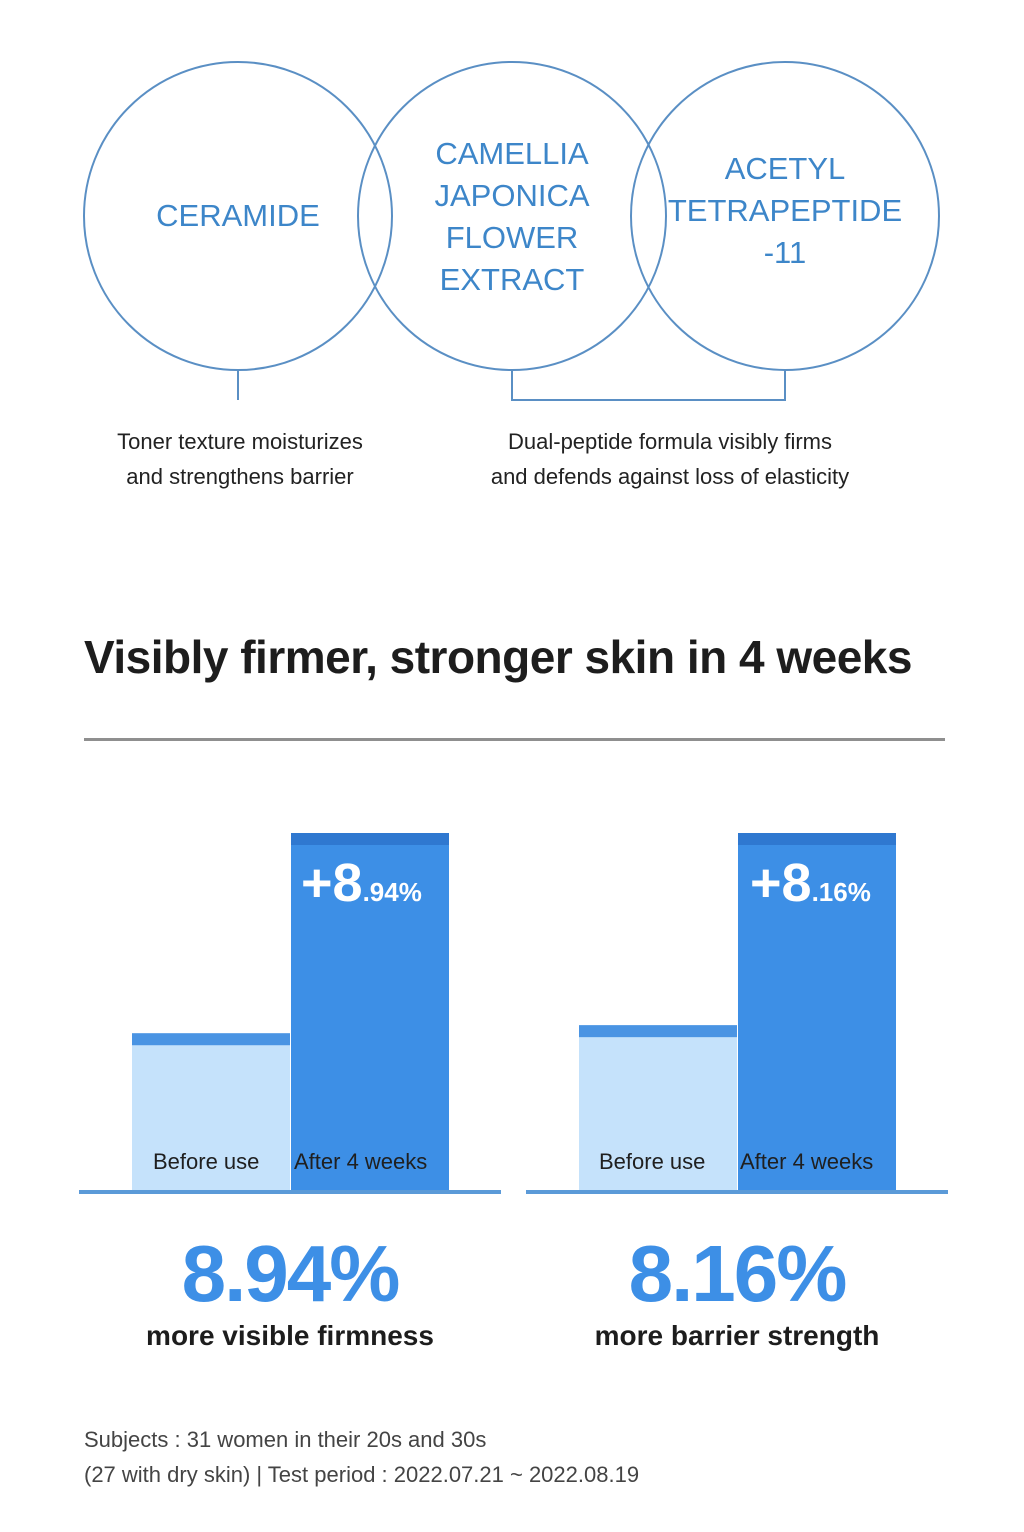  What do you see at coordinates (737, 1335) in the screenshot?
I see `stat-caption-barrier: more barrier strength` at bounding box center [737, 1335].